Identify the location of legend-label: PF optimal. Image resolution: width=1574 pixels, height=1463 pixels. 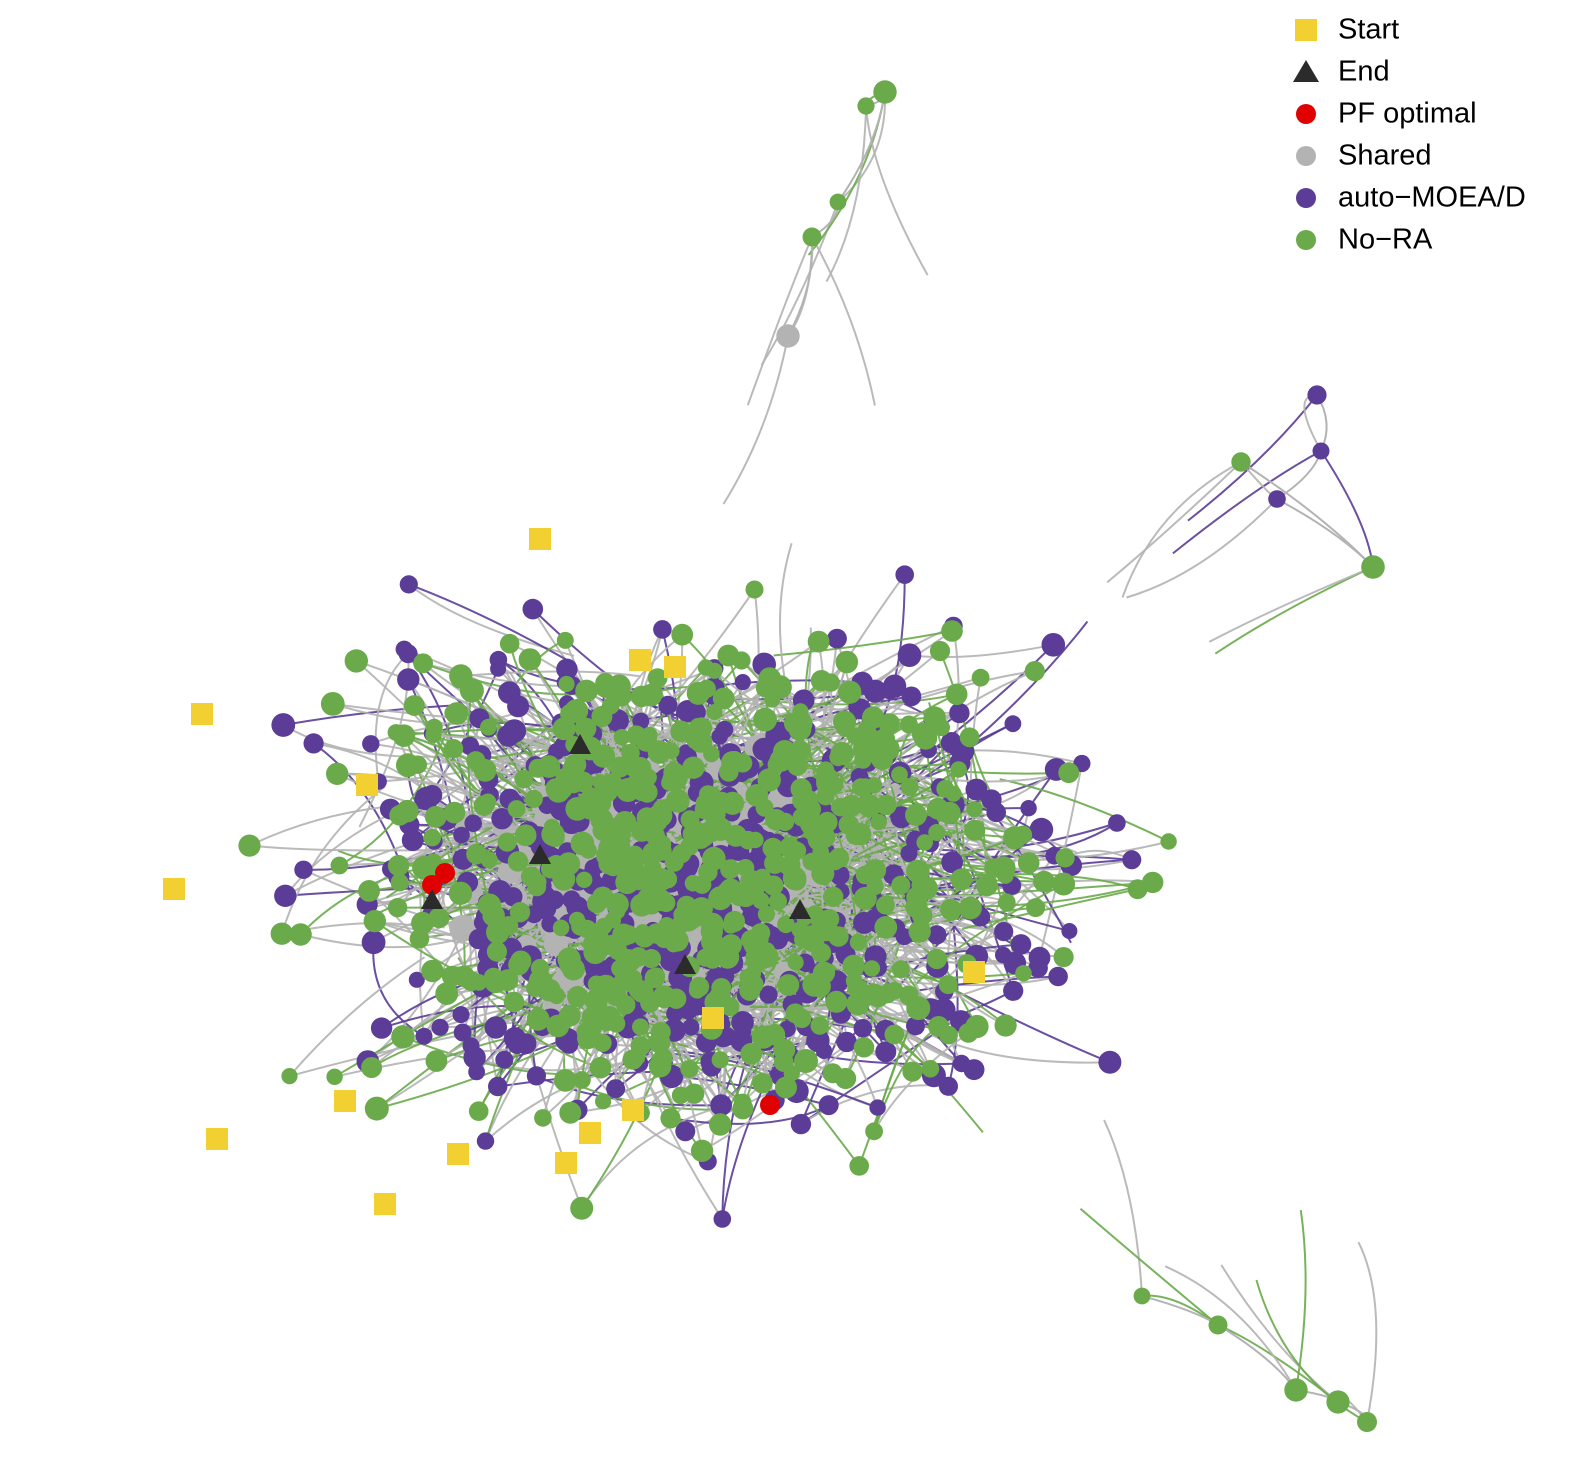
(1407, 114).